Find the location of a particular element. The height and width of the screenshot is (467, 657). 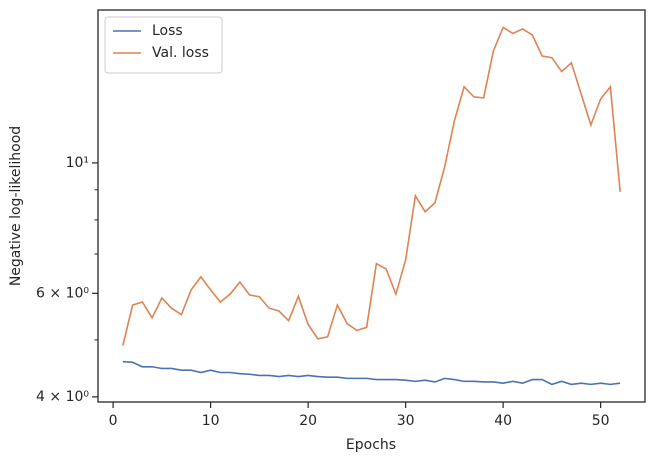

legend-label: Val. loss is located at coordinates (180, 53).